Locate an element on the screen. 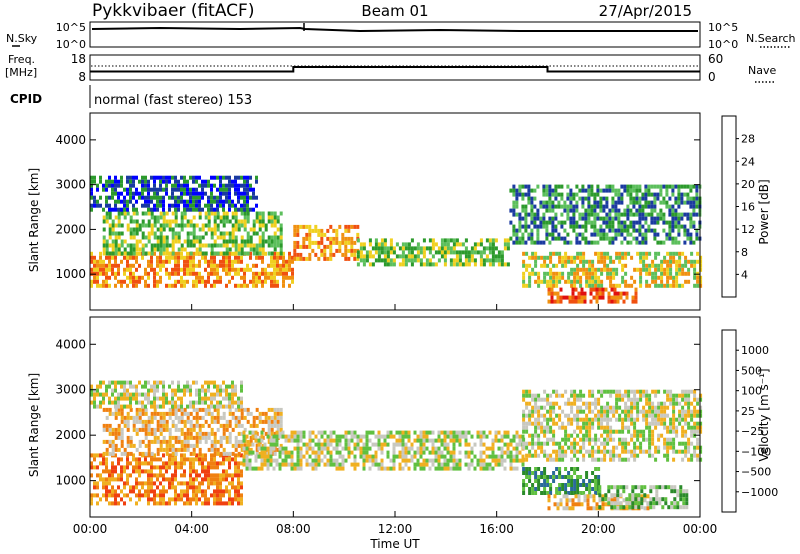 The width and height of the screenshot is (800, 554). colorbar-tick-label: 4 is located at coordinates (744, 274).